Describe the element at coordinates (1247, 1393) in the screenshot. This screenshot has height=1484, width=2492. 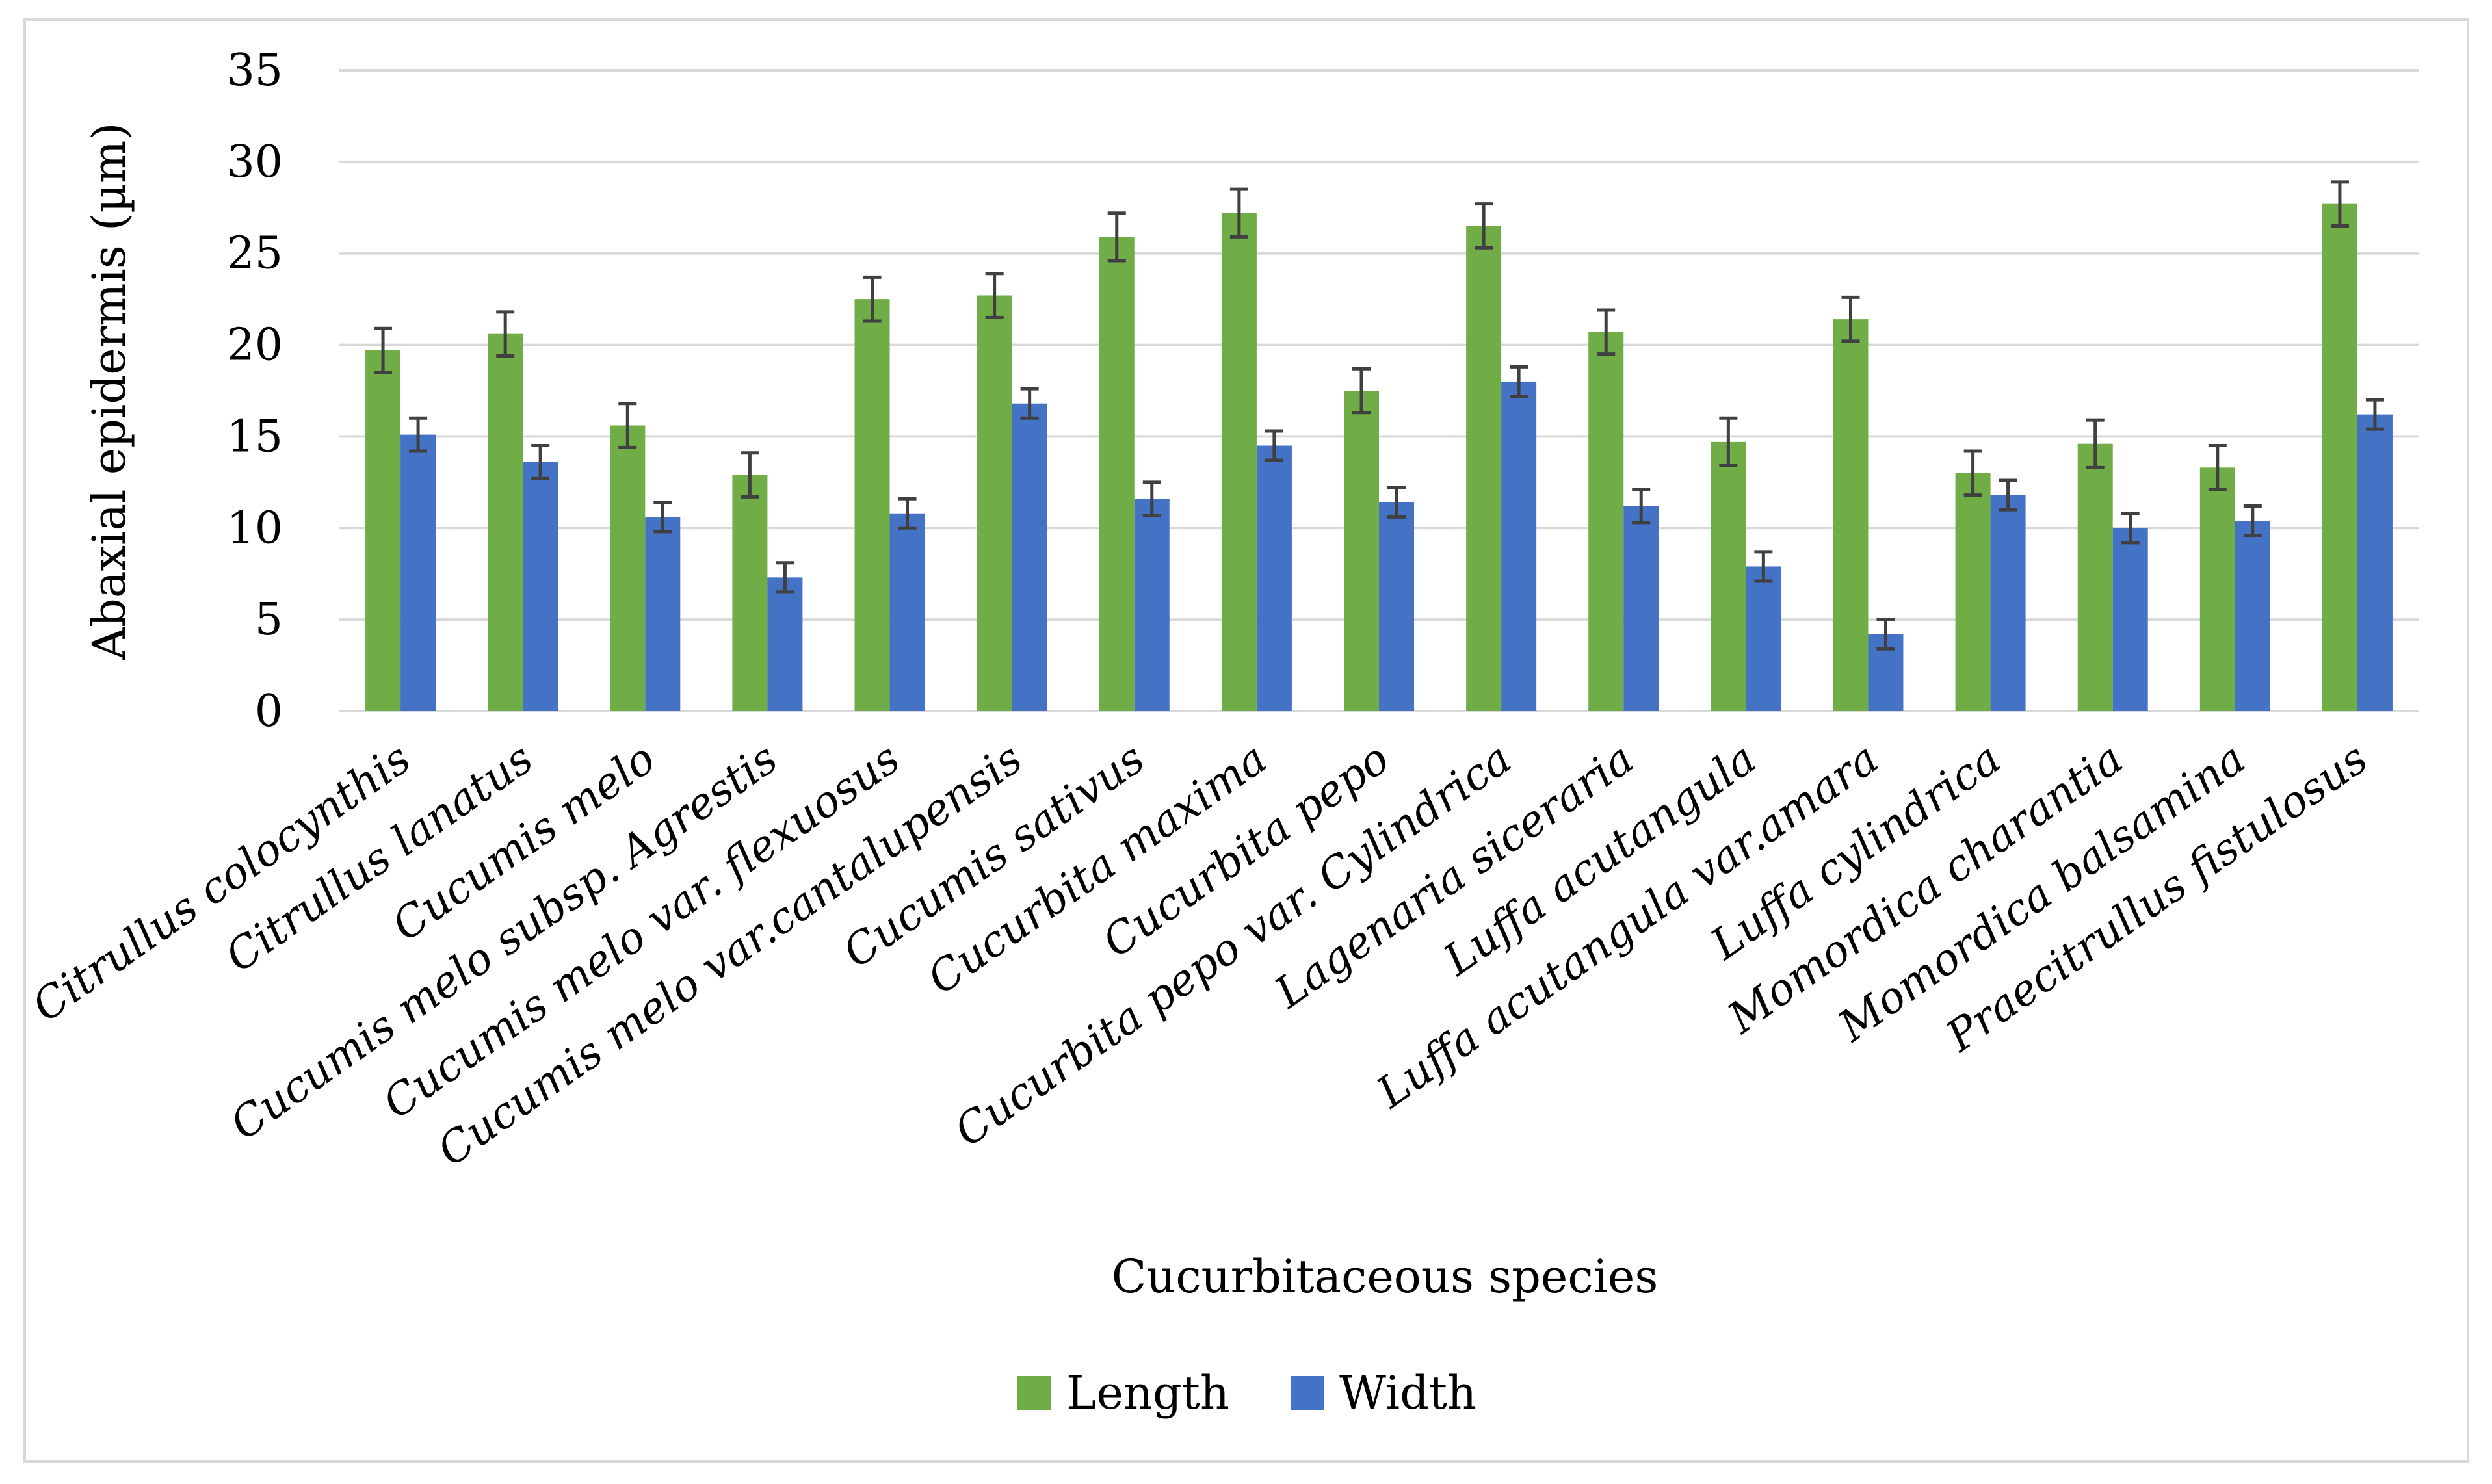
I see `legend: Length Width` at that location.